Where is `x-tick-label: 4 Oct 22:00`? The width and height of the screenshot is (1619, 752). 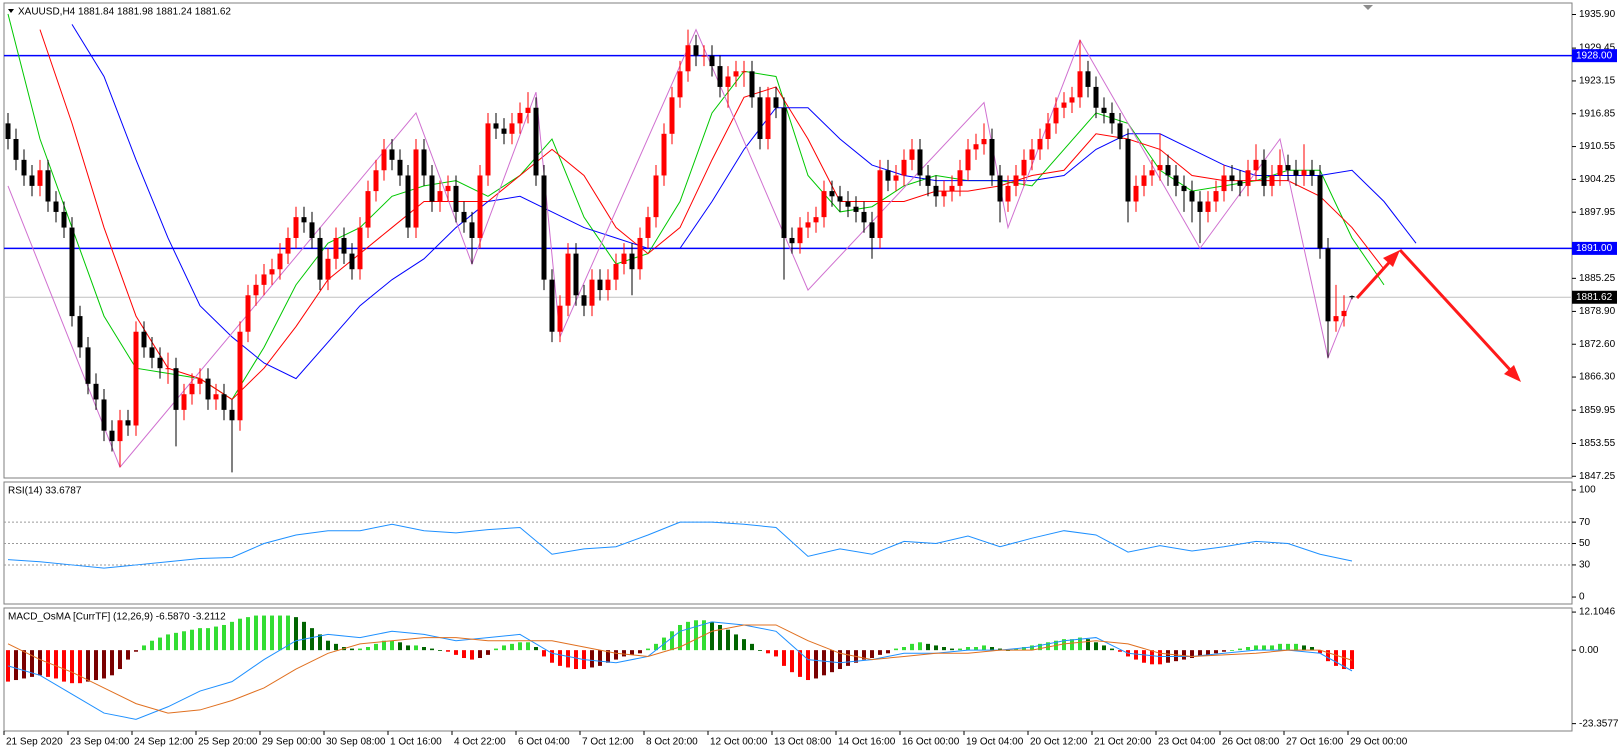 x-tick-label: 4 Oct 22:00 is located at coordinates (480, 742).